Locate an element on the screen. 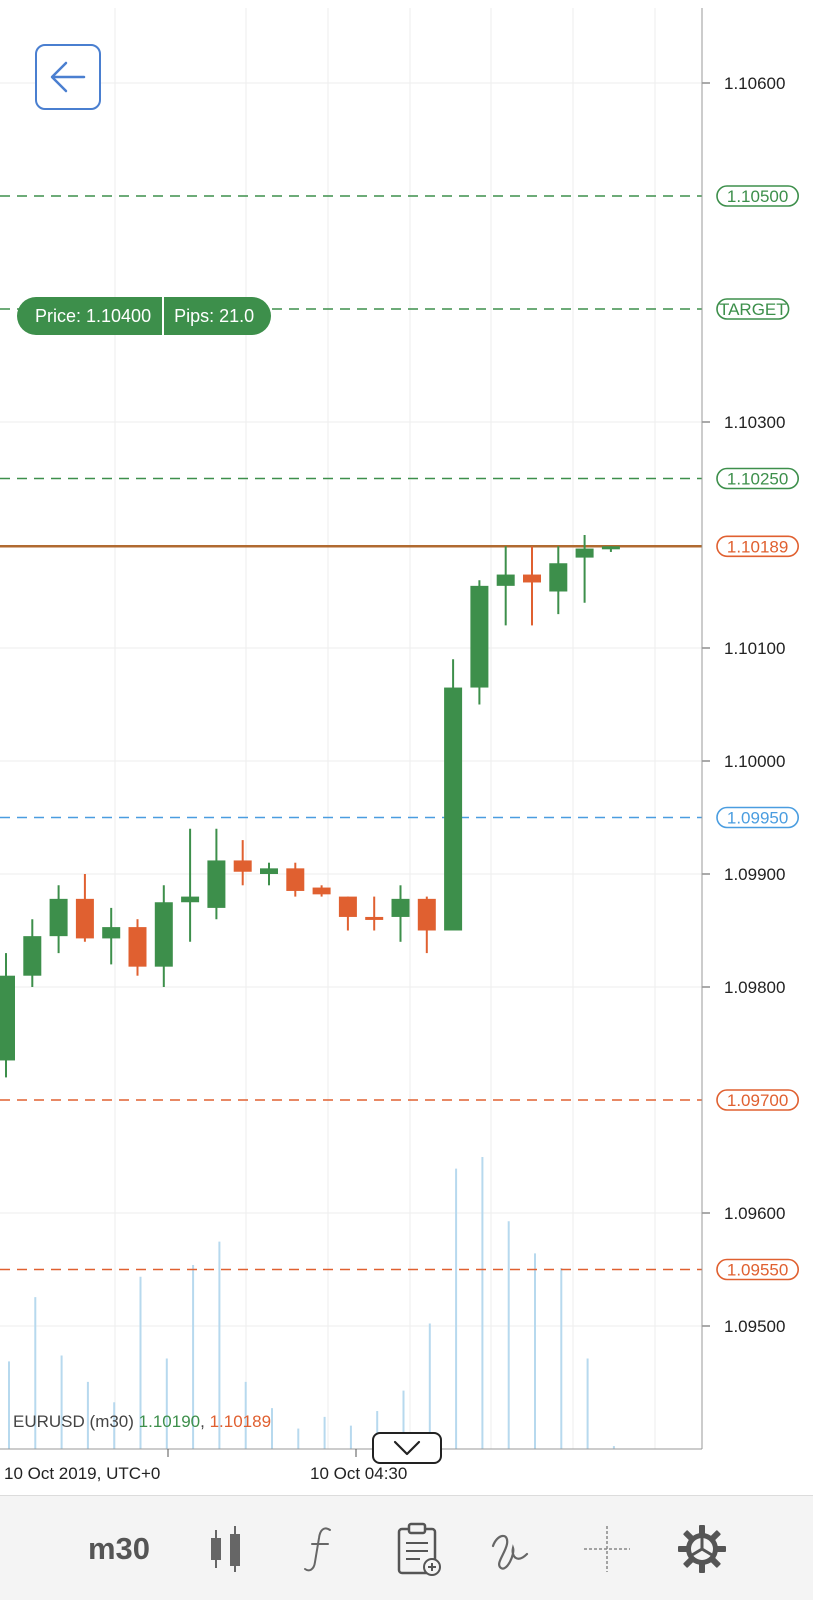  time-label-mid: 10 Oct 04:30 is located at coordinates (359, 1473).